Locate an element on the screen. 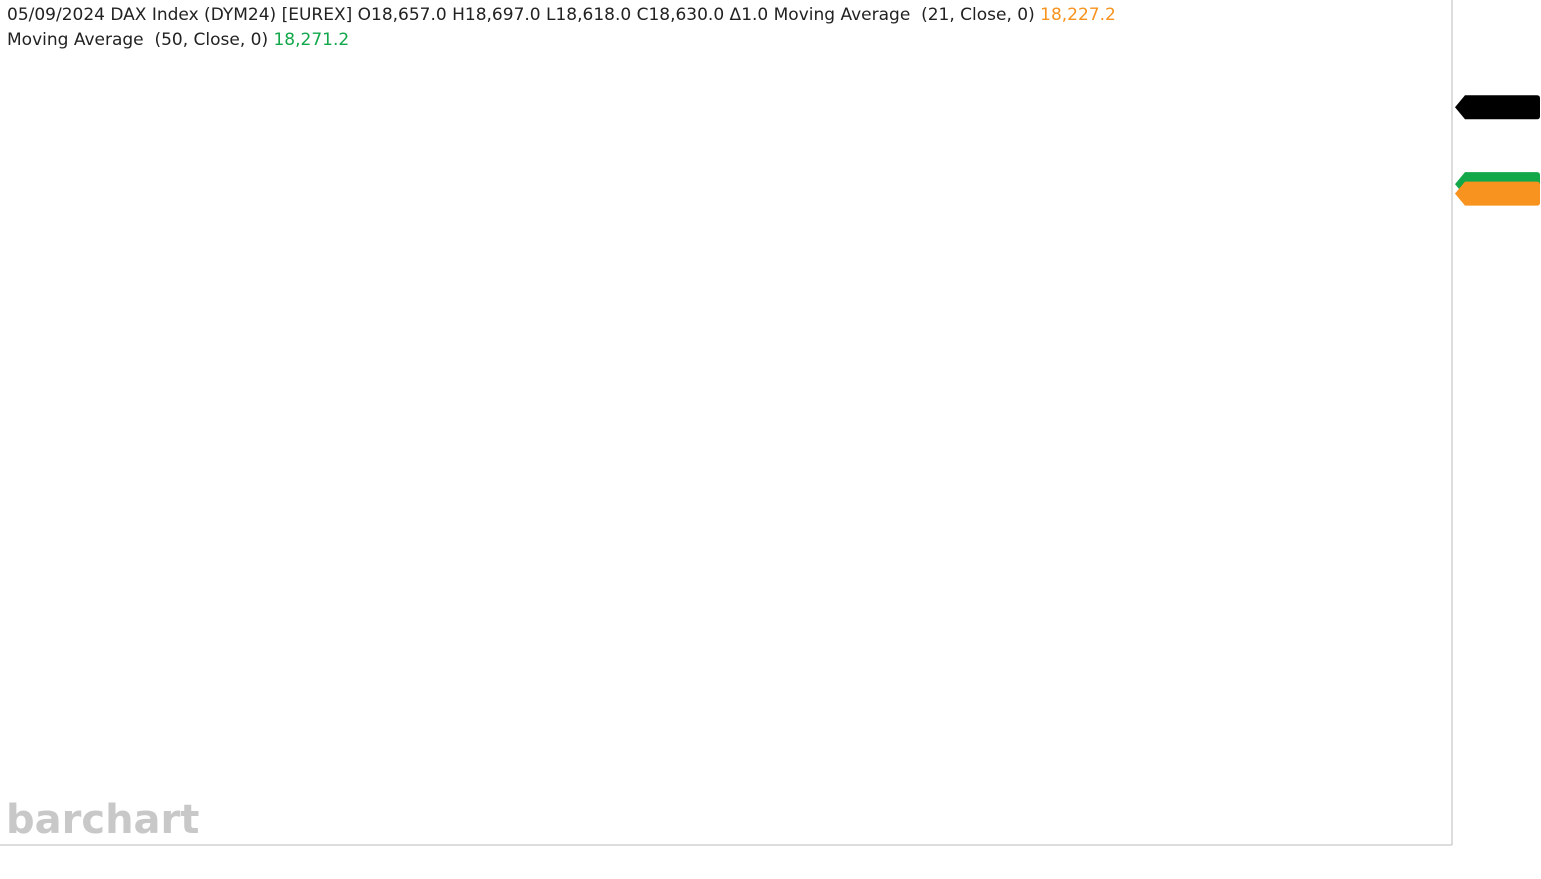 Image resolution: width=1541 pixels, height=879 pixels. last-price-tag is located at coordinates (1497, 107).